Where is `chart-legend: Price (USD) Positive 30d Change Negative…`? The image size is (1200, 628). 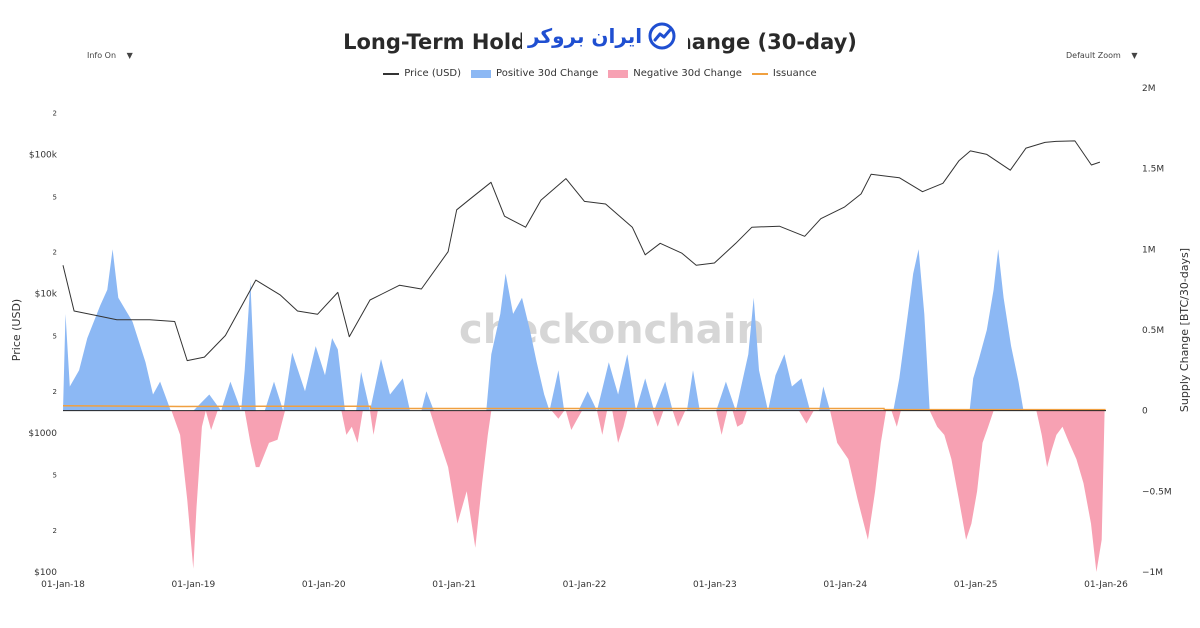 chart-legend: Price (USD) Positive 30d Change Negative… is located at coordinates (600, 73).